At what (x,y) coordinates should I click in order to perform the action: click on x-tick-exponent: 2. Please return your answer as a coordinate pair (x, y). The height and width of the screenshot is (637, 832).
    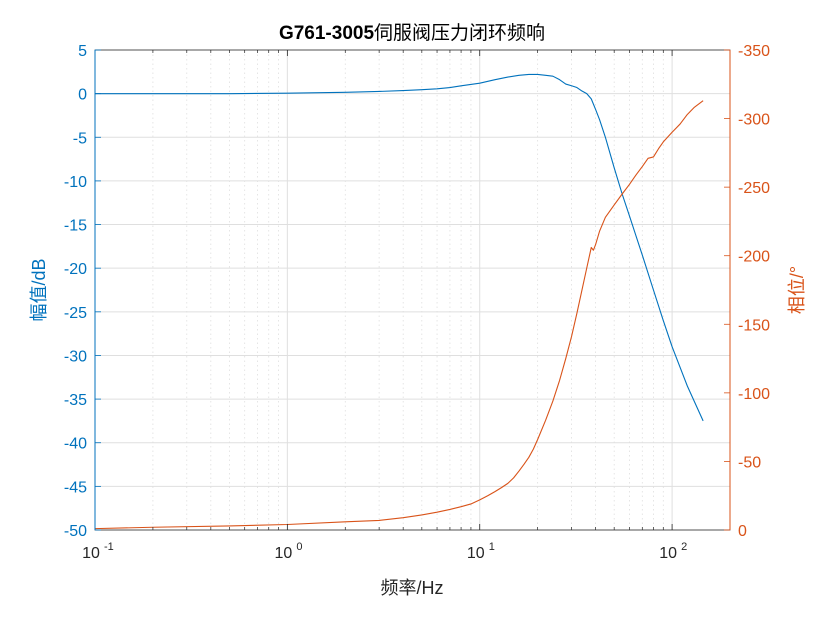
    Looking at the image, I should click on (684, 547).